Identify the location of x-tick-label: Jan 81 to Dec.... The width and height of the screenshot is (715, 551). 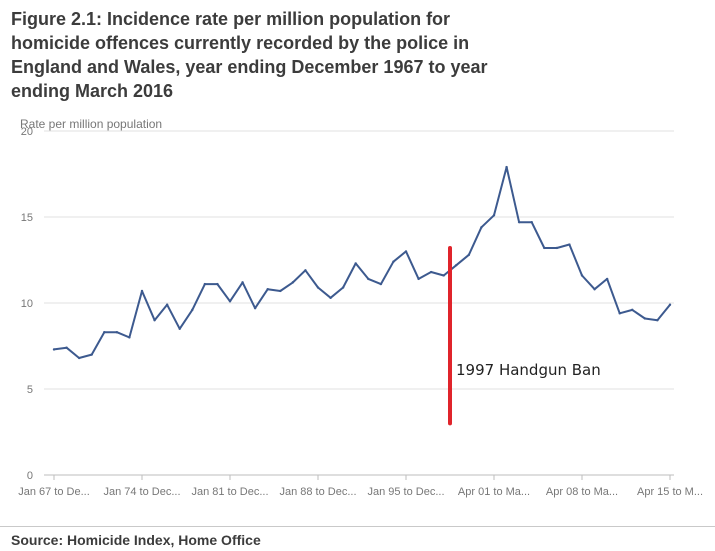
(229, 492).